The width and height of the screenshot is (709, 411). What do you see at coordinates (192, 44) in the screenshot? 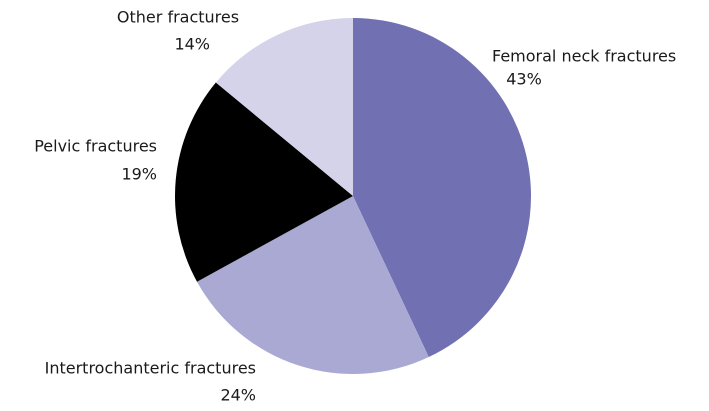
I see `slice-value-label: 14%` at bounding box center [192, 44].